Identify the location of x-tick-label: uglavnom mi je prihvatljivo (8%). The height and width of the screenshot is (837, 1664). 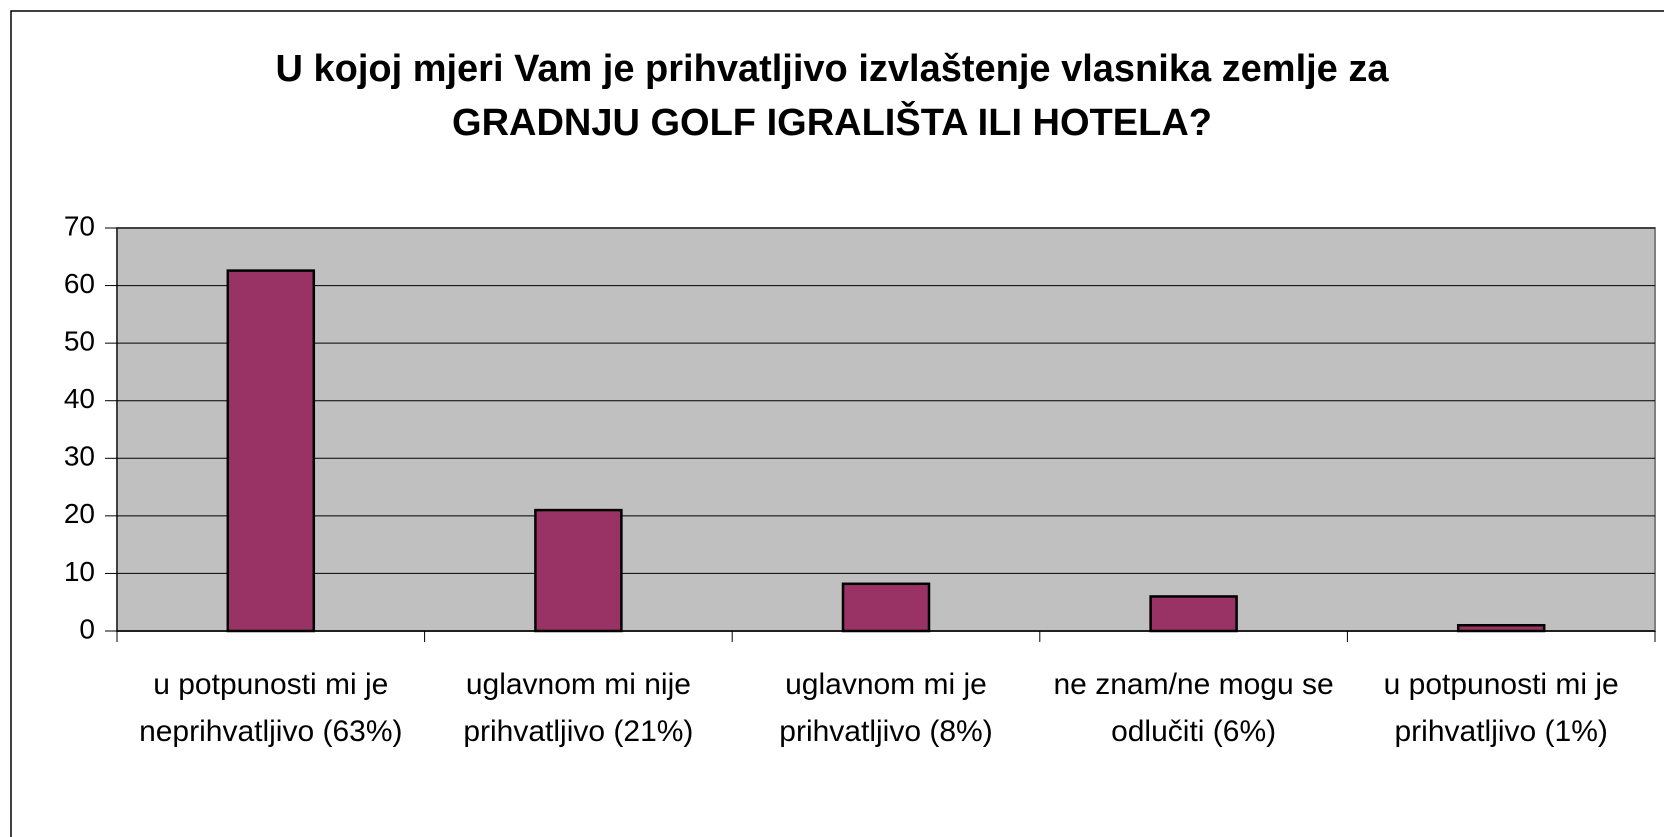
(886, 708).